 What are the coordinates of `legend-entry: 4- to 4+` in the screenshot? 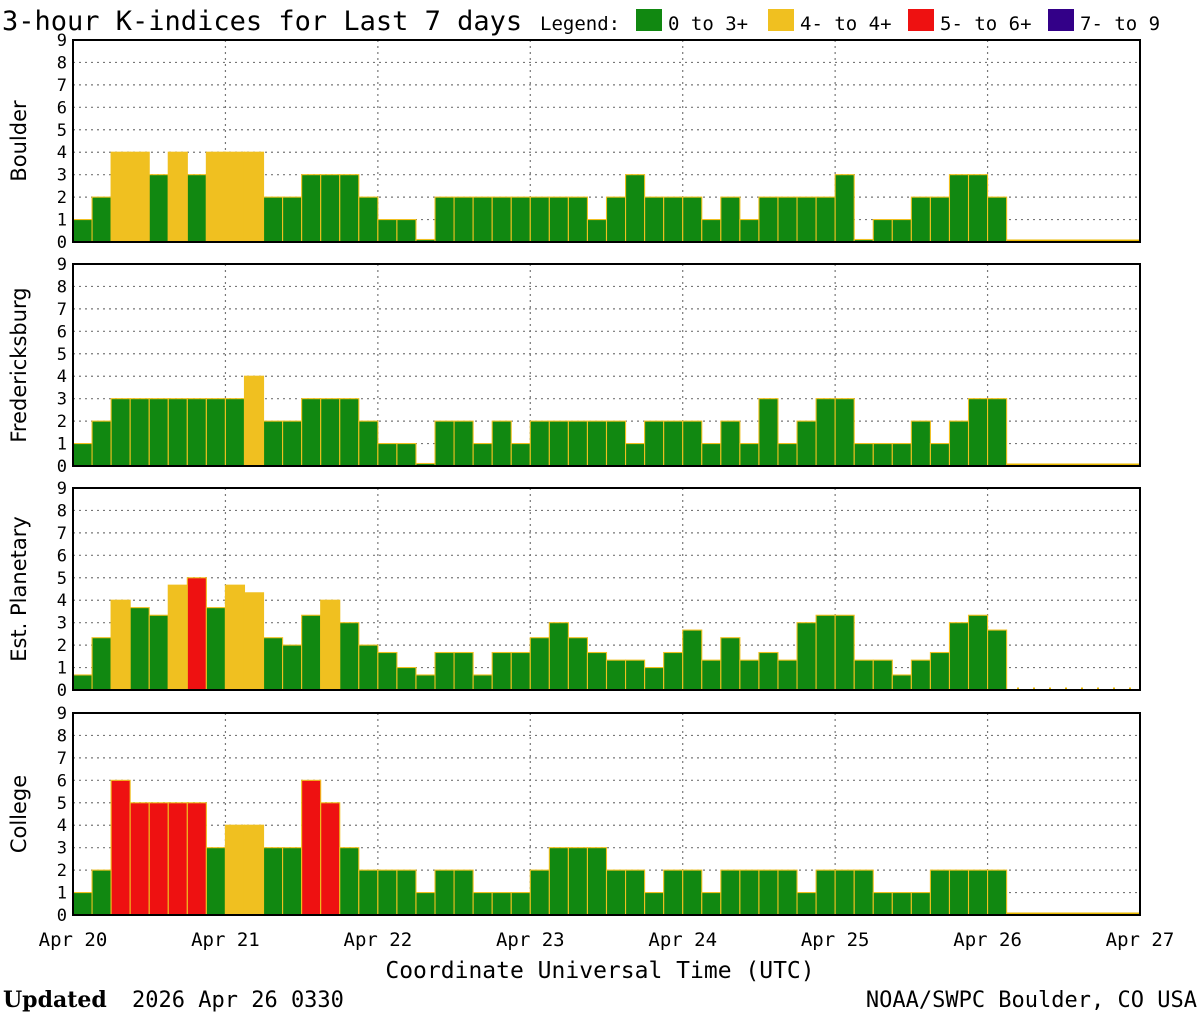 It's located at (846, 24).